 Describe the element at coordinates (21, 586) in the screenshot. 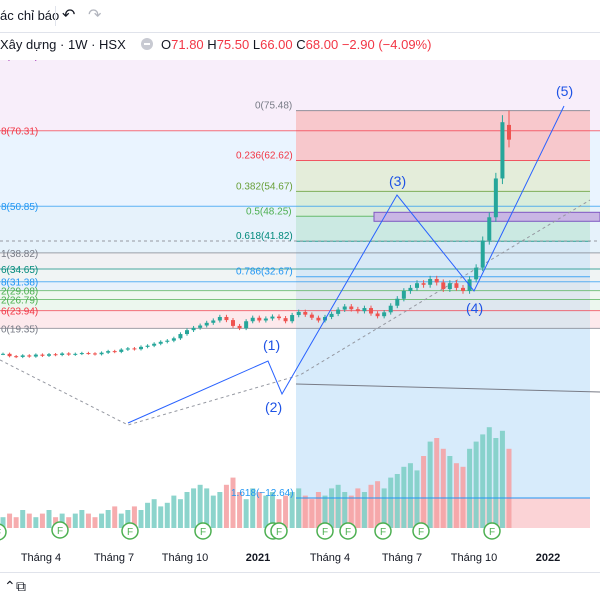

I see `calendar-icon: ⧉` at that location.